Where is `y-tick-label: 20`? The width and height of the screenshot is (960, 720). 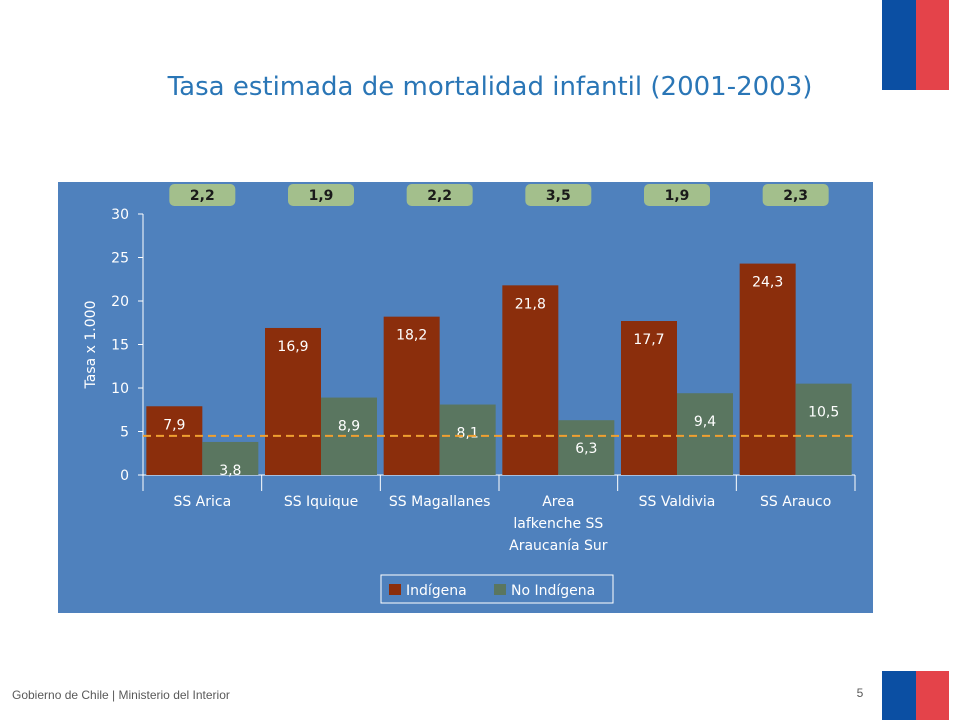
y-tick-label: 20 is located at coordinates (120, 302).